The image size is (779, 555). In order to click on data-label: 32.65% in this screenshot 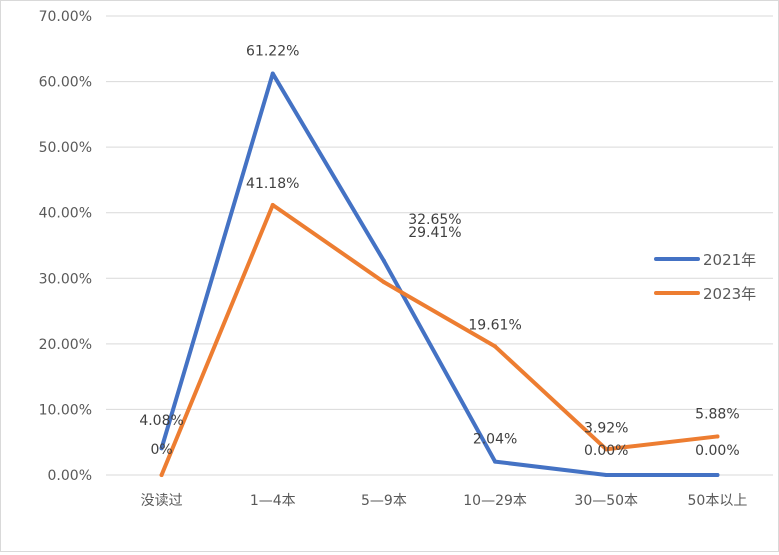, I will do `click(434, 220)`.